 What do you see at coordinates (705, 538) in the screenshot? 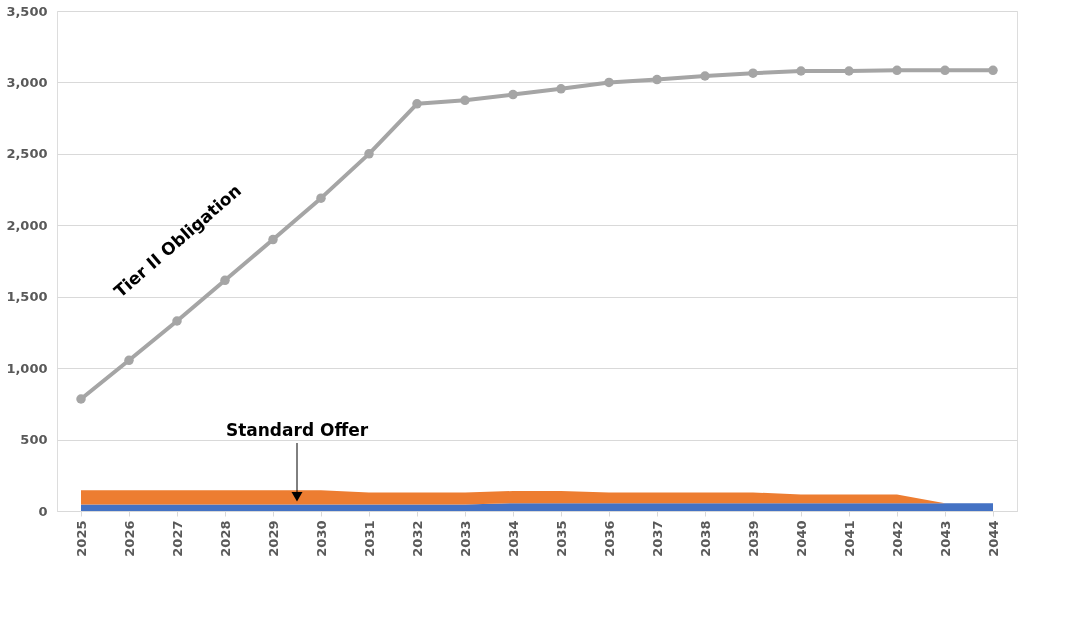
I see `x-tick-label: 2038` at bounding box center [705, 538].